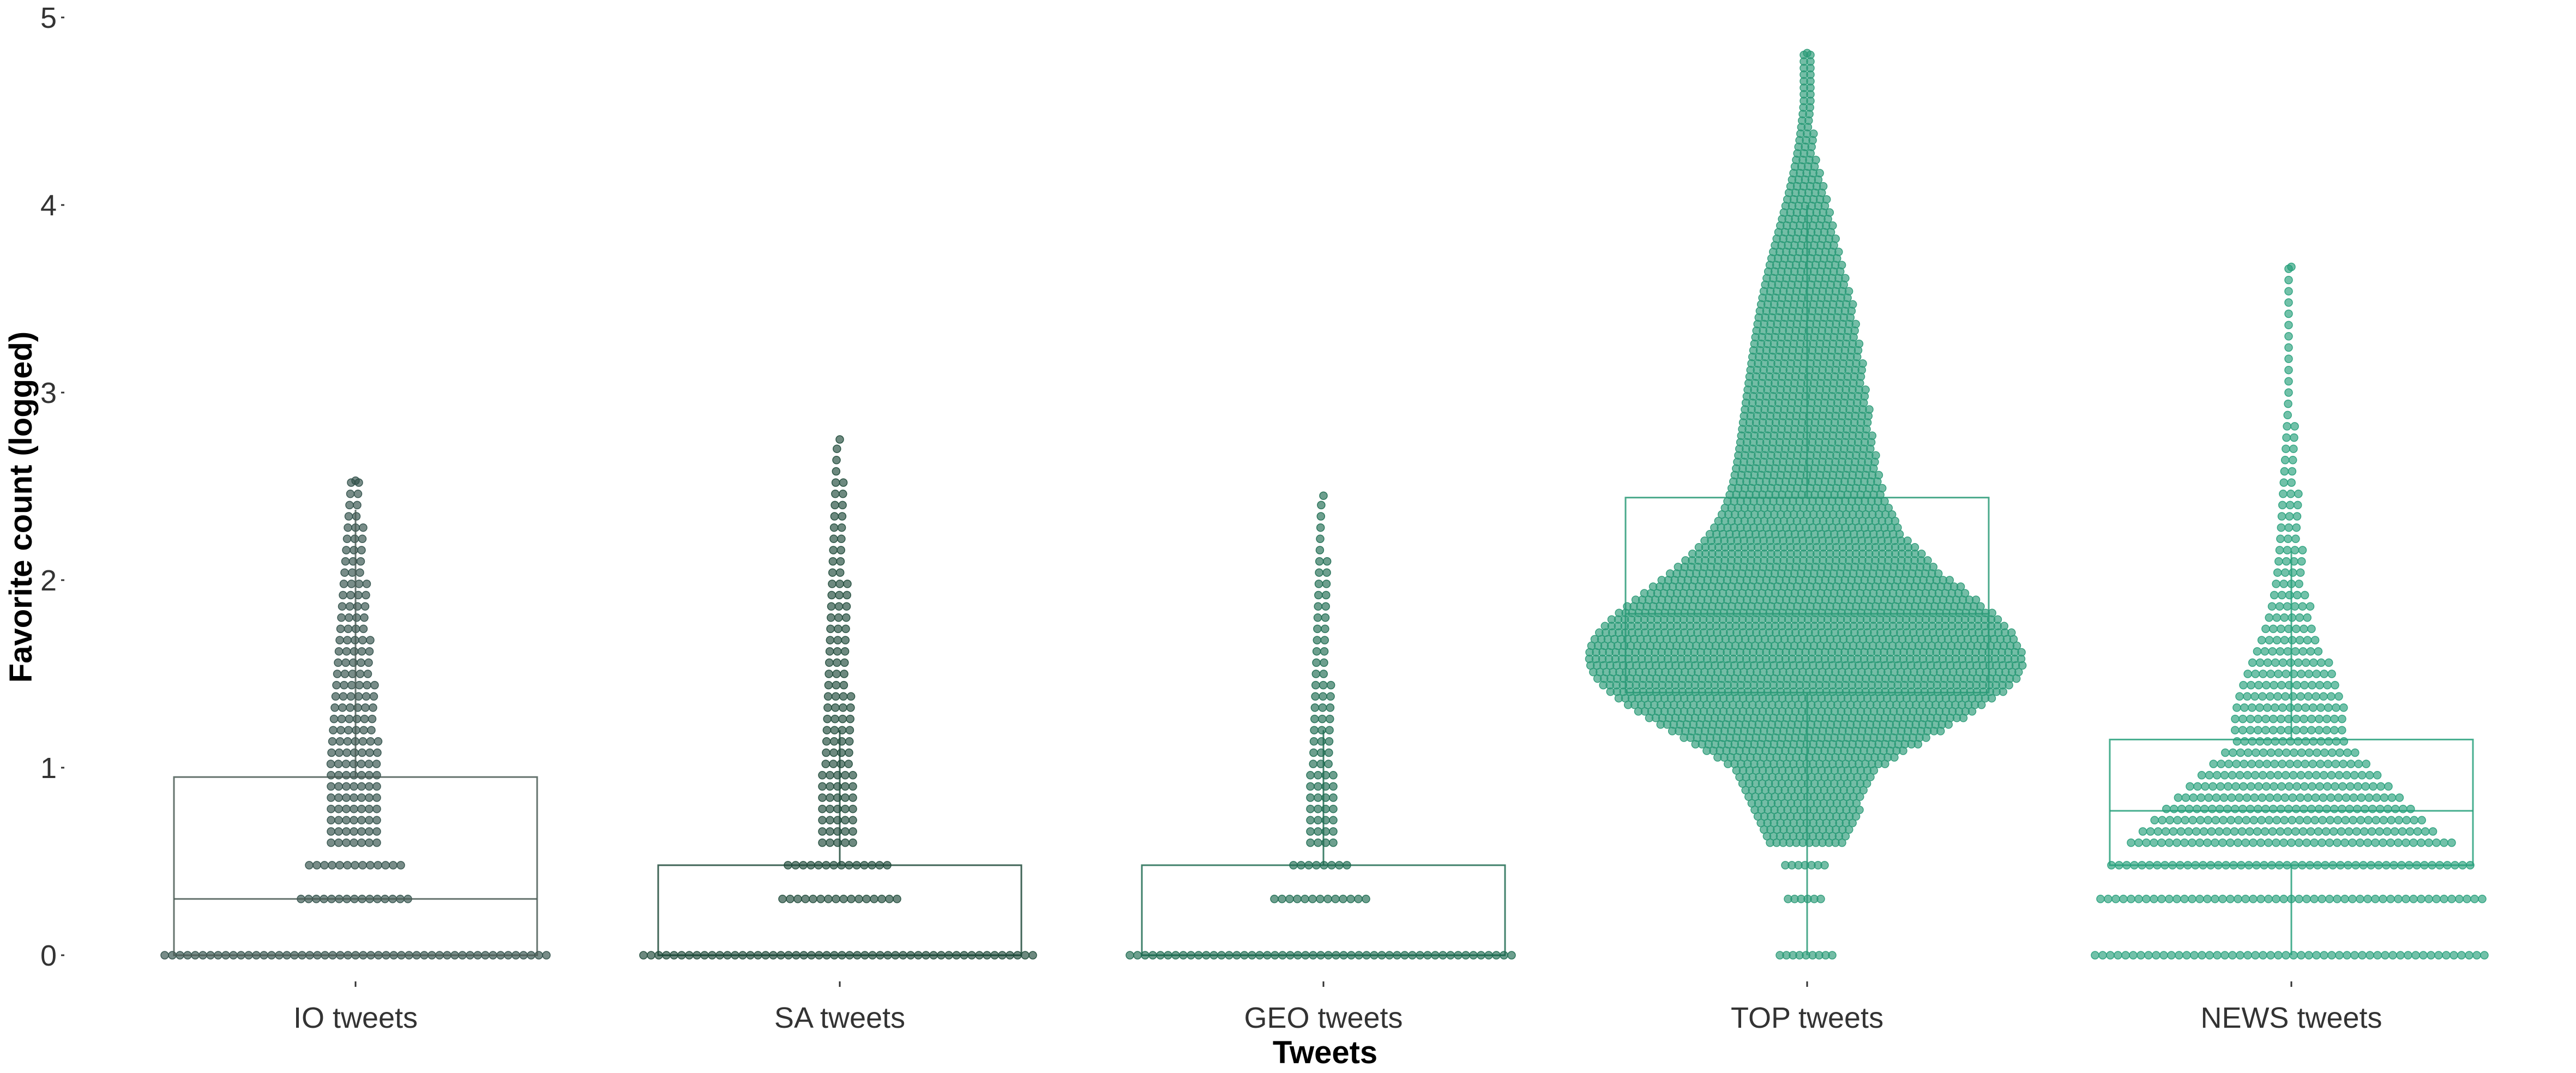 This screenshot has height=1073, width=2576. Describe the element at coordinates (2291, 1018) in the screenshot. I see `x-tick-label: NEWS tweets` at that location.